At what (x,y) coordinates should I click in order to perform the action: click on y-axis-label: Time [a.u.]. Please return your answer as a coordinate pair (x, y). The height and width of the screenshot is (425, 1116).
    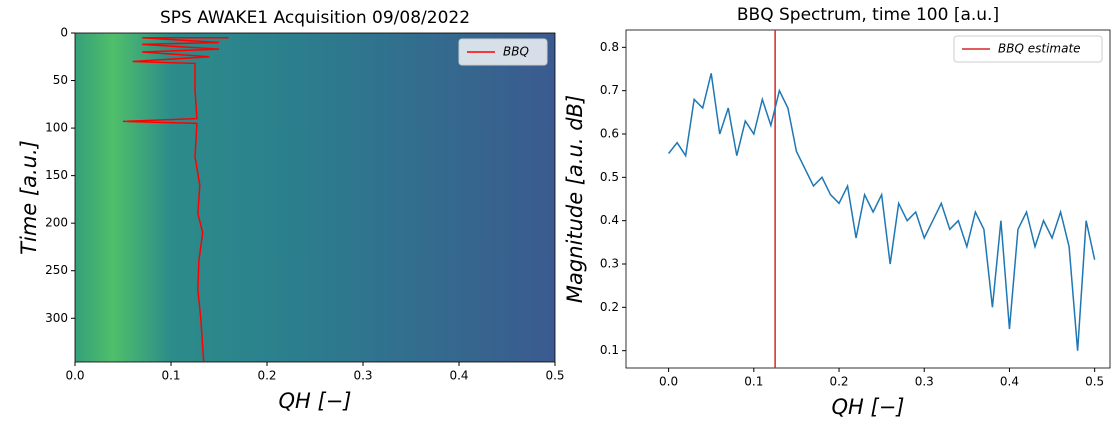
    Looking at the image, I should click on (29, 197).